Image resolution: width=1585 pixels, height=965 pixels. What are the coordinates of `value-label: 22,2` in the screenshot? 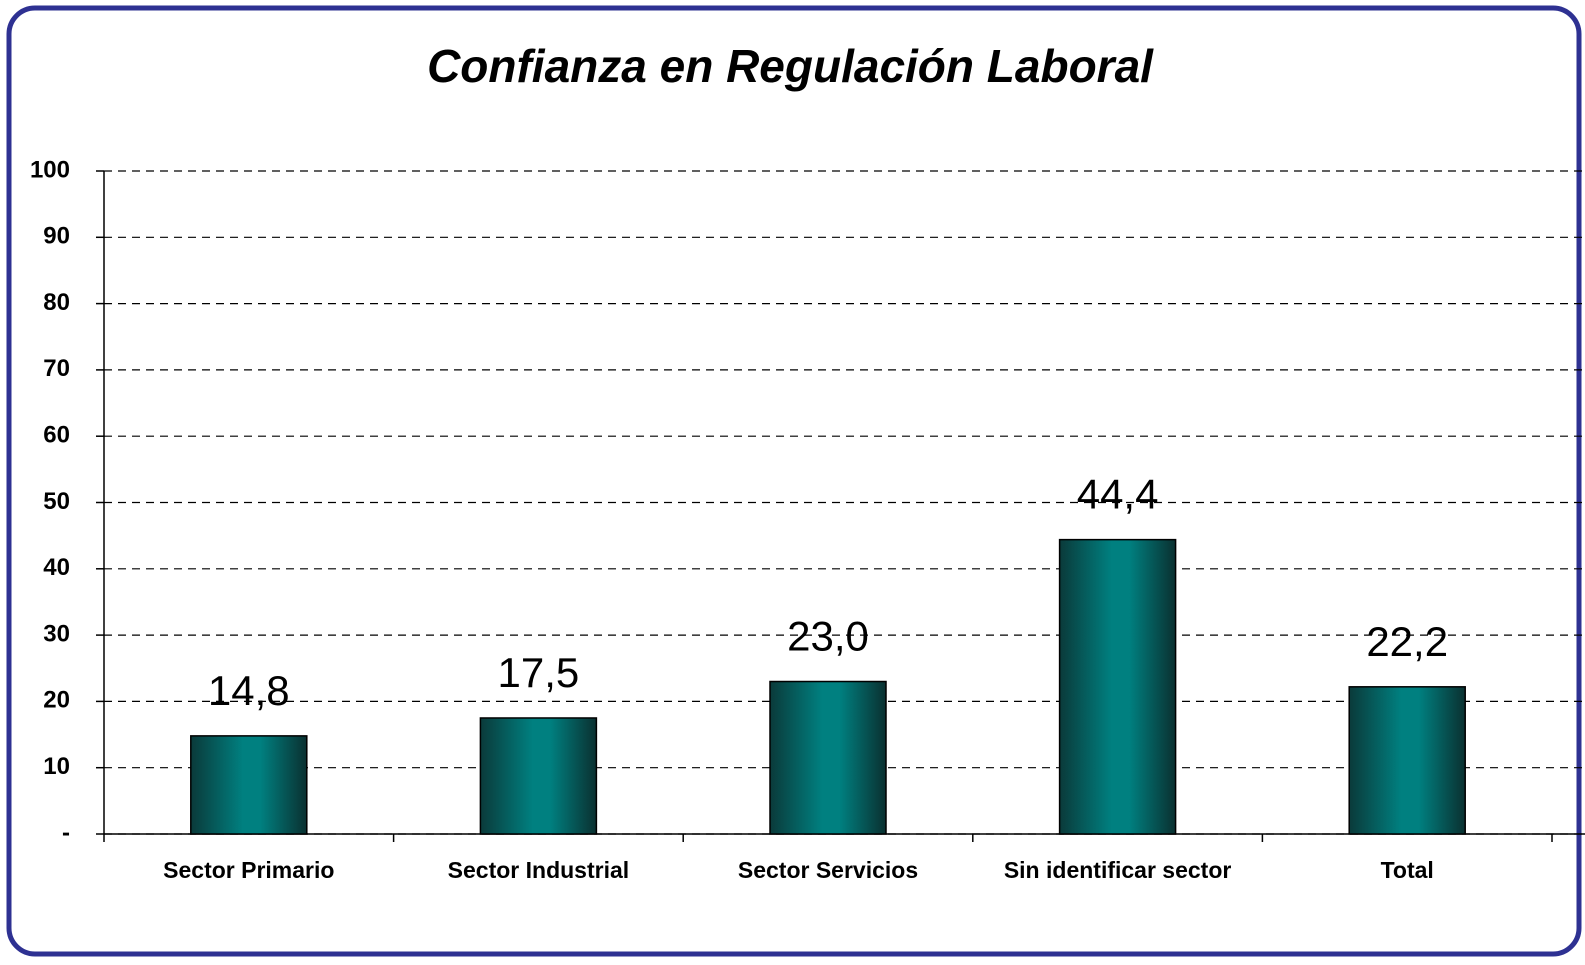 It's located at (1407, 641).